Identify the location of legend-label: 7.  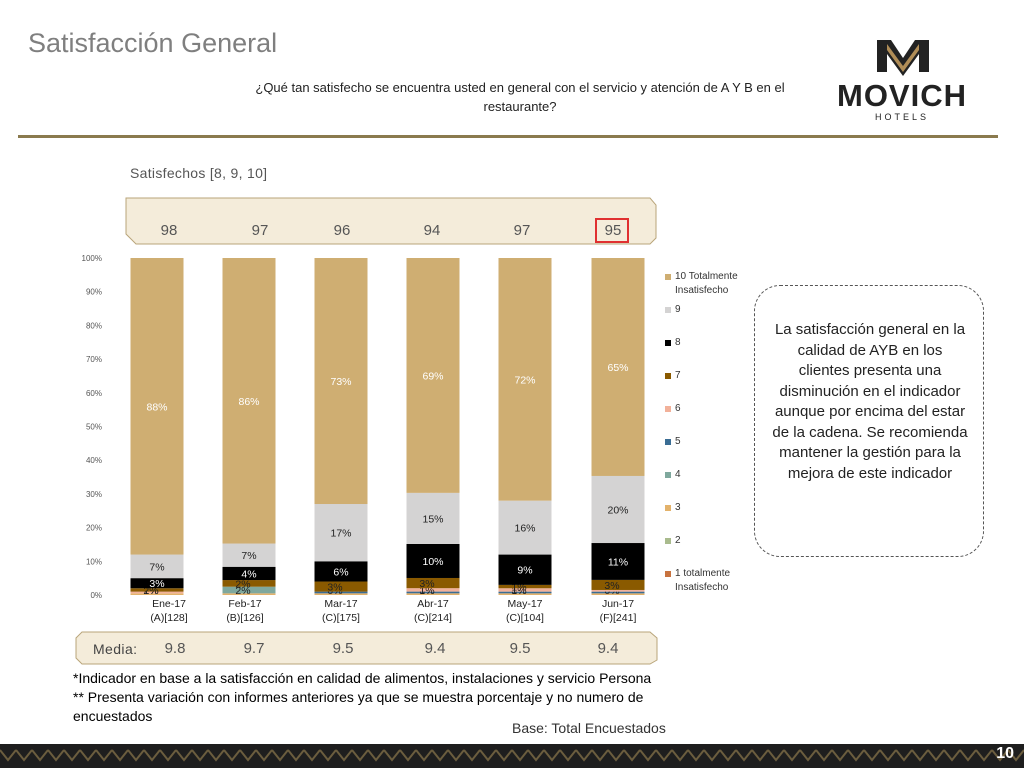
(678, 375).